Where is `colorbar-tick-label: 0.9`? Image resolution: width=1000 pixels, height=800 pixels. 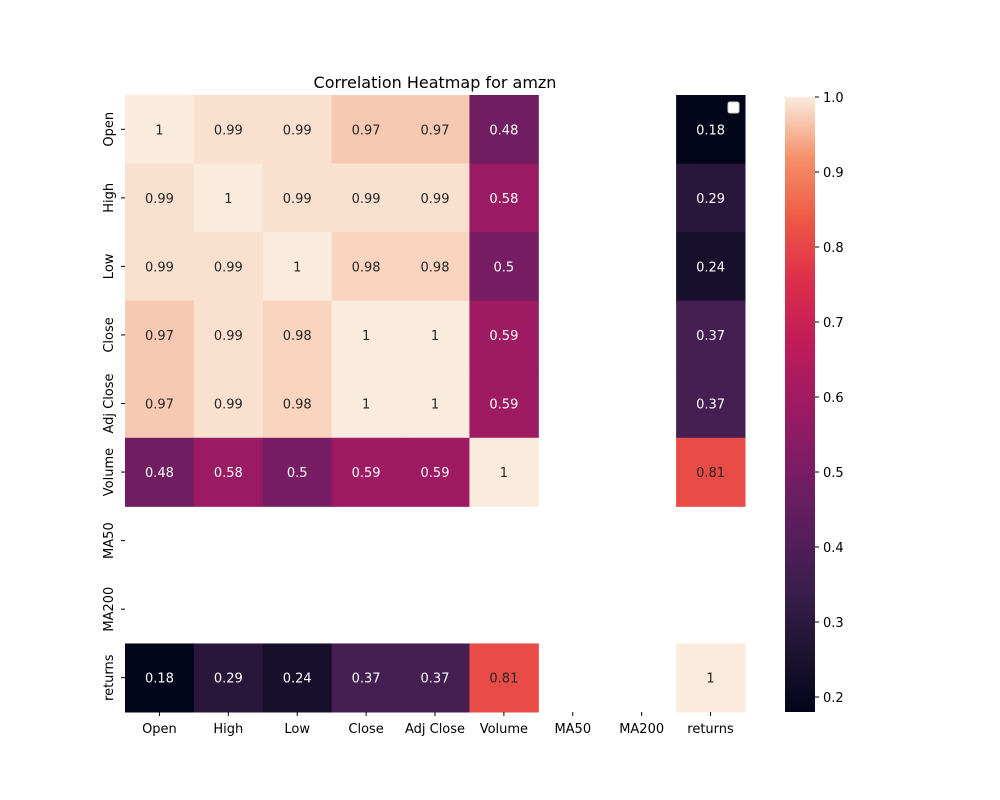
colorbar-tick-label: 0.9 is located at coordinates (833, 173).